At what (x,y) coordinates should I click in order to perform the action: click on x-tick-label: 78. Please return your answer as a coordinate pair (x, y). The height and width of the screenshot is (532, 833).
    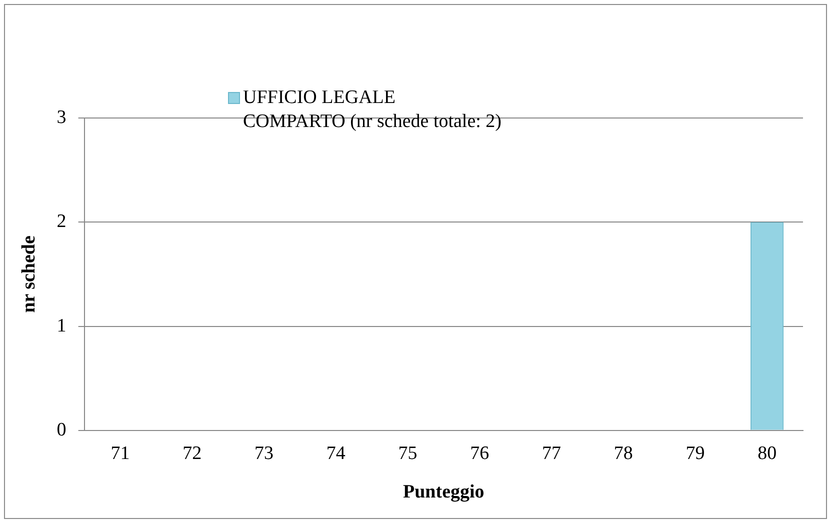
    Looking at the image, I should click on (623, 453).